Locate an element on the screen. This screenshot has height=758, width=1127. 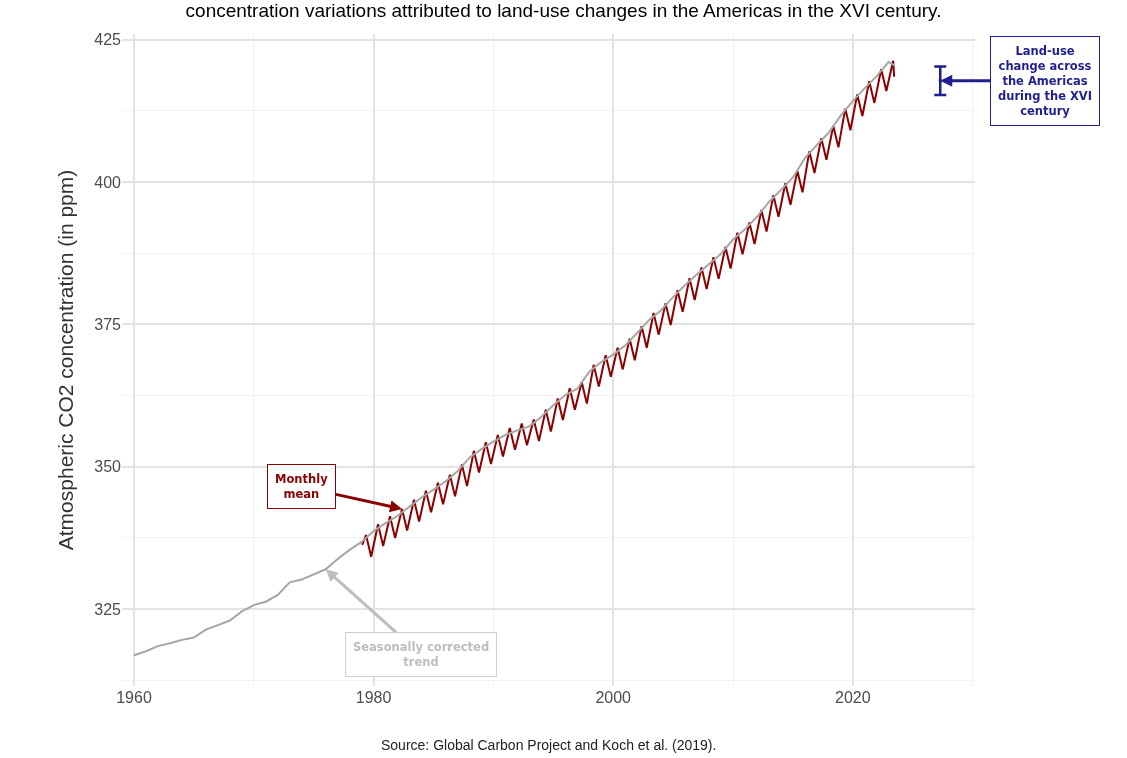
y-tick-label: 375 is located at coordinates (108, 325).